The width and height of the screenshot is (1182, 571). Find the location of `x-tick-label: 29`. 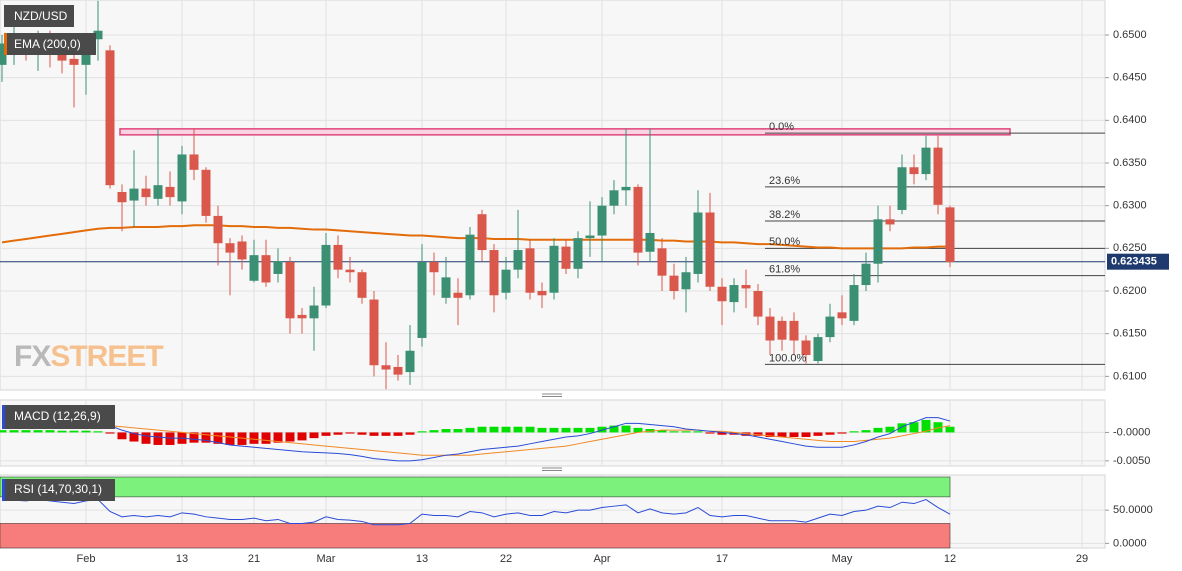

x-tick-label: 29 is located at coordinates (1082, 559).